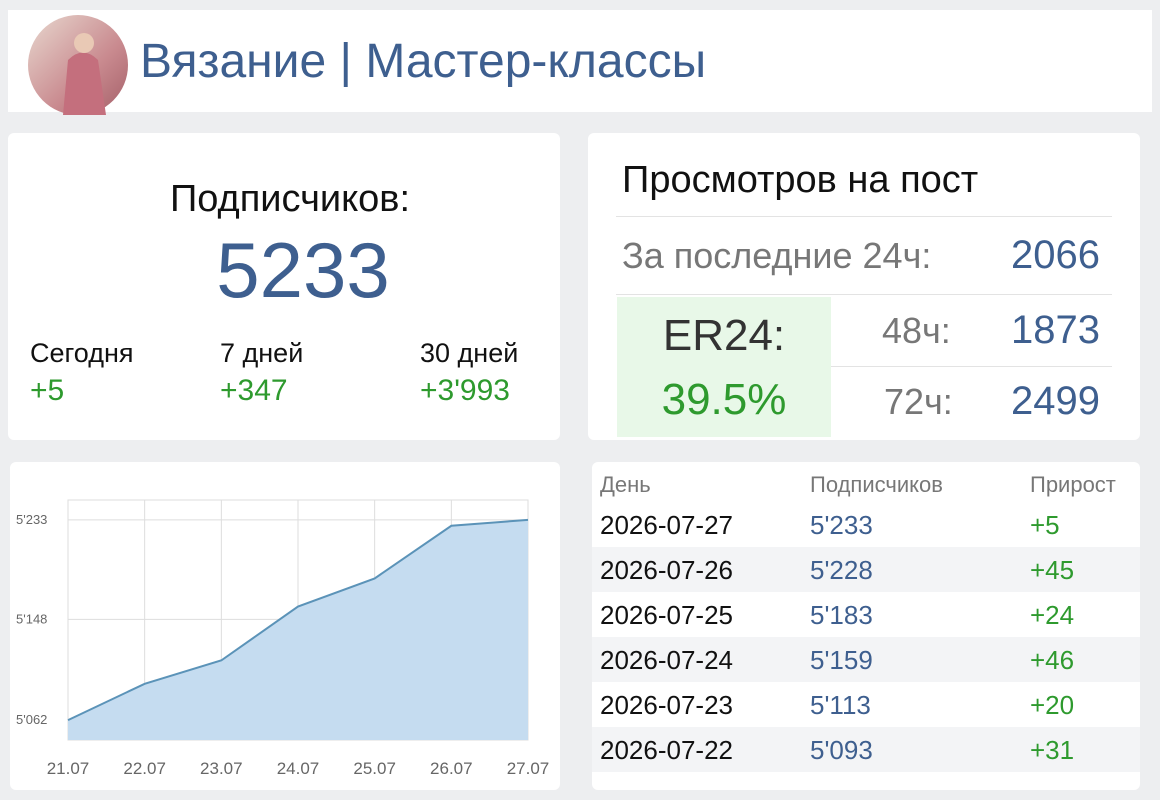 The width and height of the screenshot is (1160, 800). I want to click on group-title: Вязание | Мастер-классы, so click(423, 61).